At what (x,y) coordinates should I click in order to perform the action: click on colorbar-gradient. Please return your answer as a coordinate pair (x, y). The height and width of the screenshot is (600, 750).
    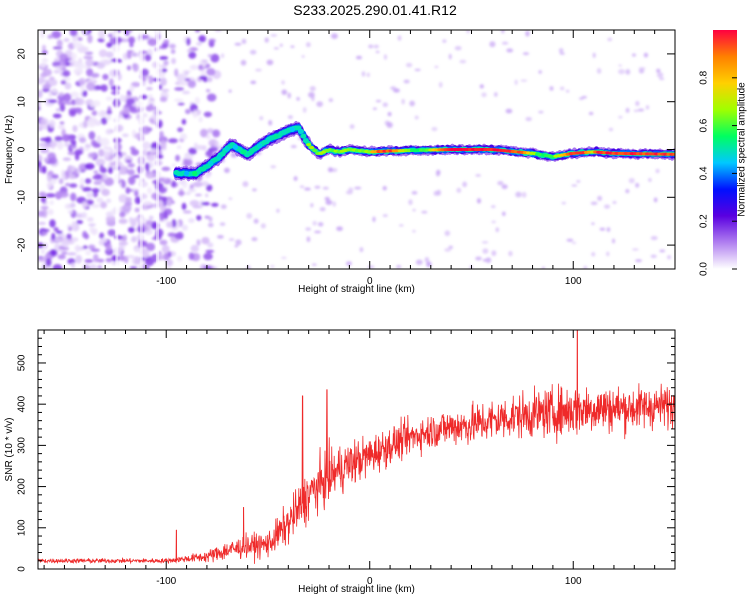
    Looking at the image, I should click on (725, 149).